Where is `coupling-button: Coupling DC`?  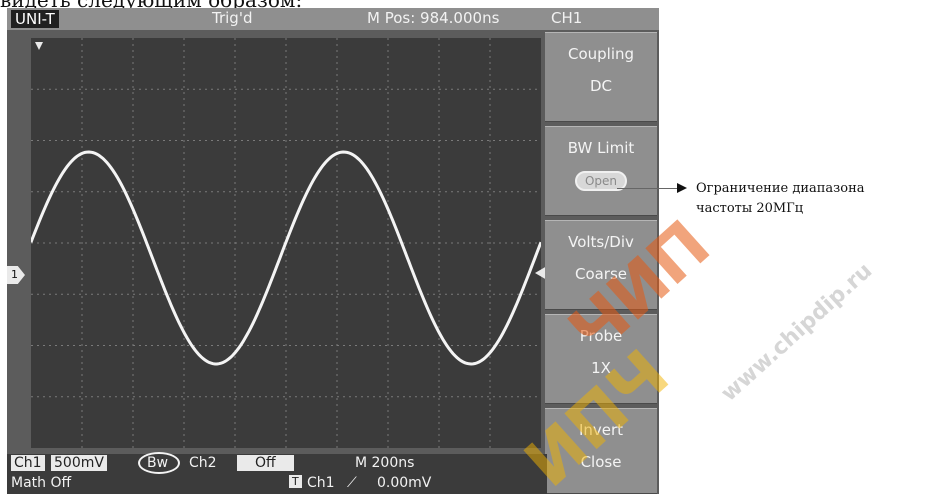
coupling-button: Coupling DC is located at coordinates (601, 77).